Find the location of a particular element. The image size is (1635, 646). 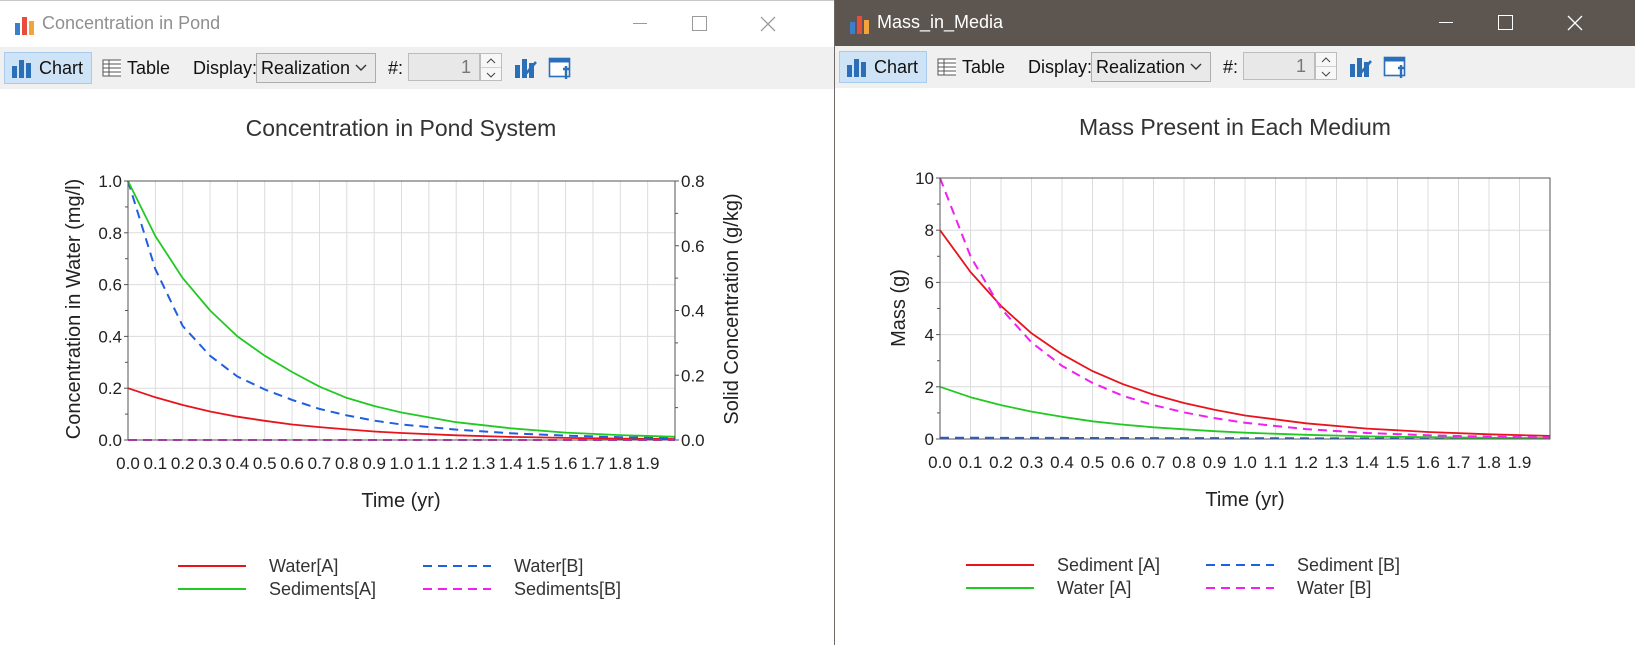

x-tick-label: 0.6 is located at coordinates (292, 463).